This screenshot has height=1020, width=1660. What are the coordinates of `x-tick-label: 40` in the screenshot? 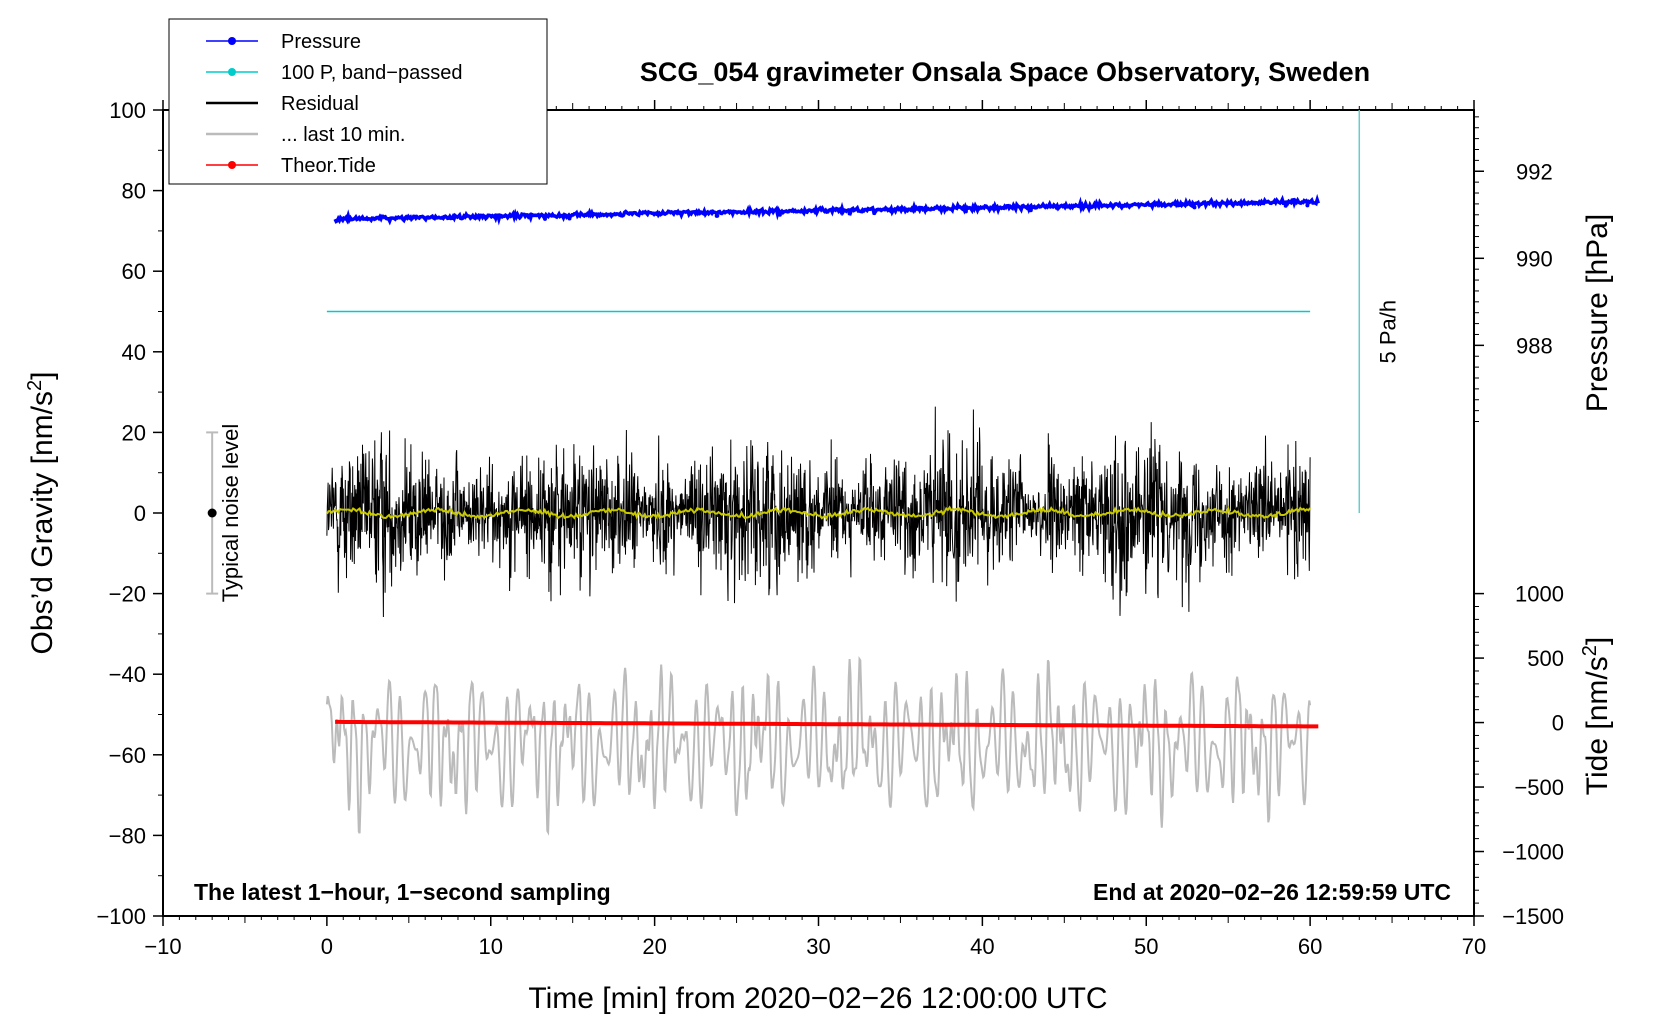 It's located at (982, 946).